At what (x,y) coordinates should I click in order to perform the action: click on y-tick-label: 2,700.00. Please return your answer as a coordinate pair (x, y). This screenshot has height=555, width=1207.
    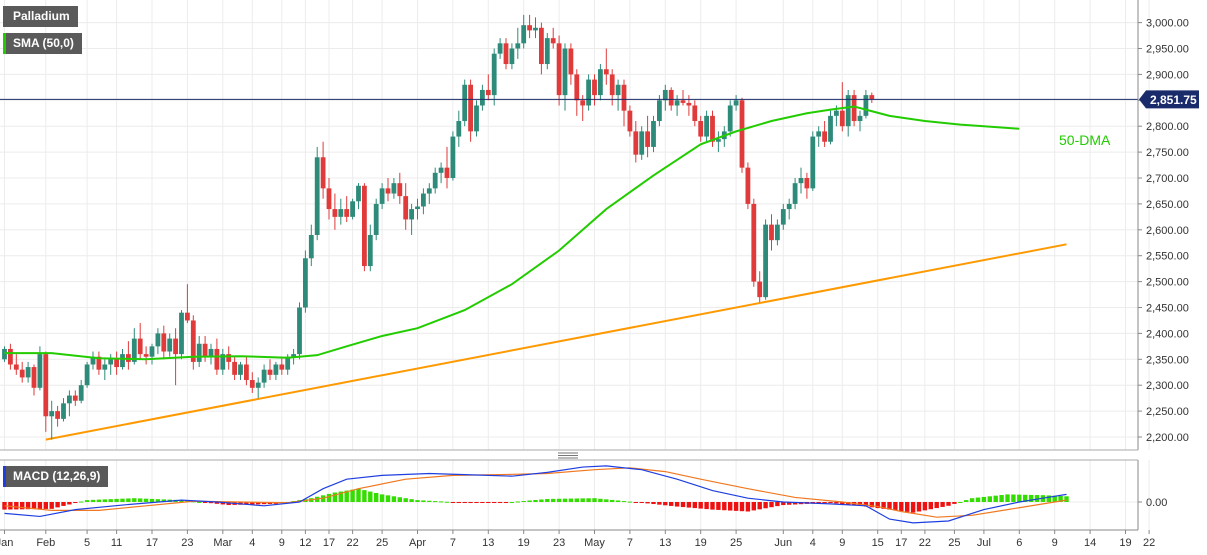
    Looking at the image, I should click on (1167, 179).